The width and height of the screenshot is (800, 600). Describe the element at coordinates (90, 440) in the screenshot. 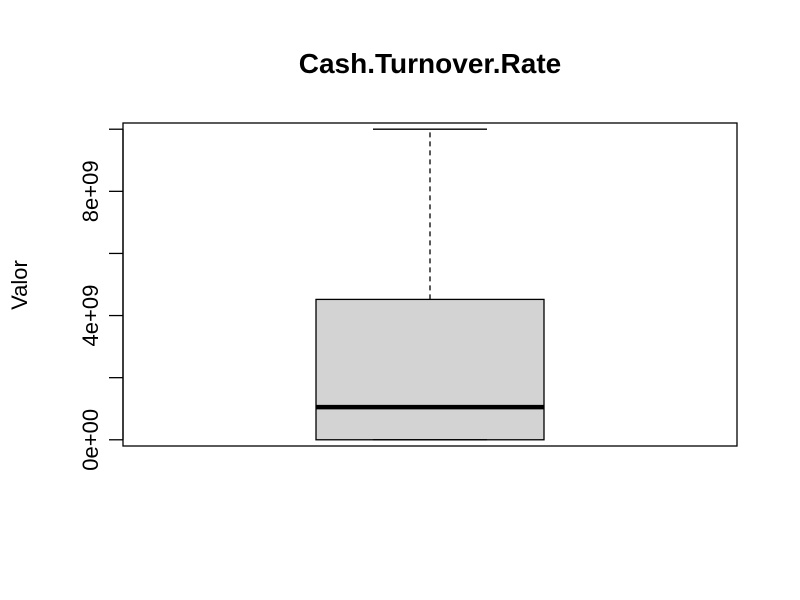

I see `y-tick-label: 0e+00` at that location.